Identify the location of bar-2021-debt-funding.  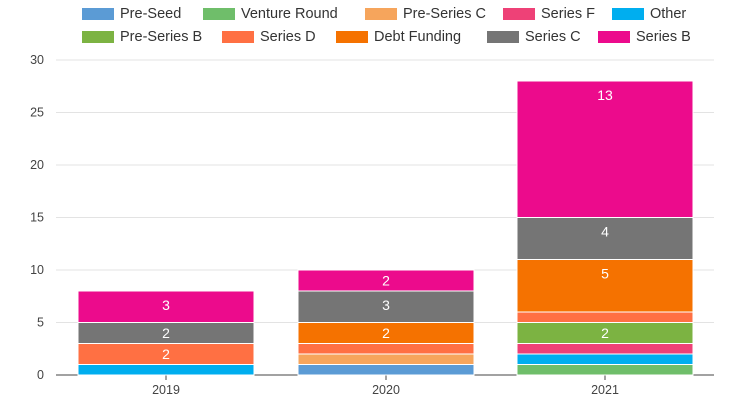
(605, 286).